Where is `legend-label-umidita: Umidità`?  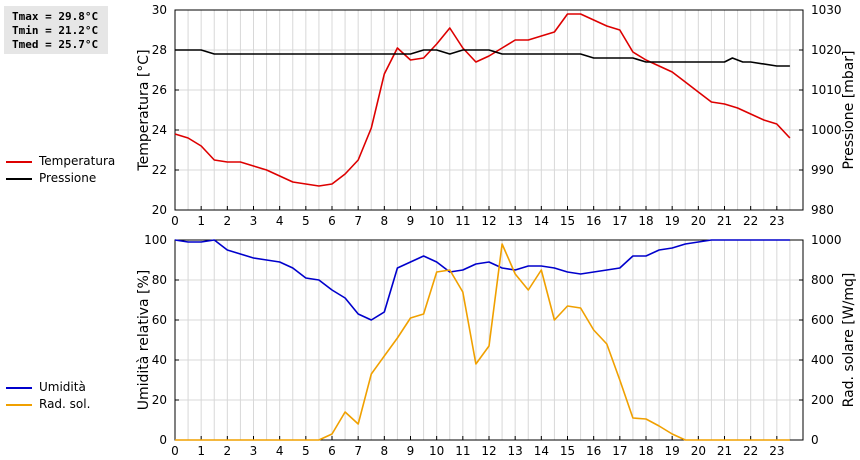
legend-label-umidita: Umidità is located at coordinates (62, 387).